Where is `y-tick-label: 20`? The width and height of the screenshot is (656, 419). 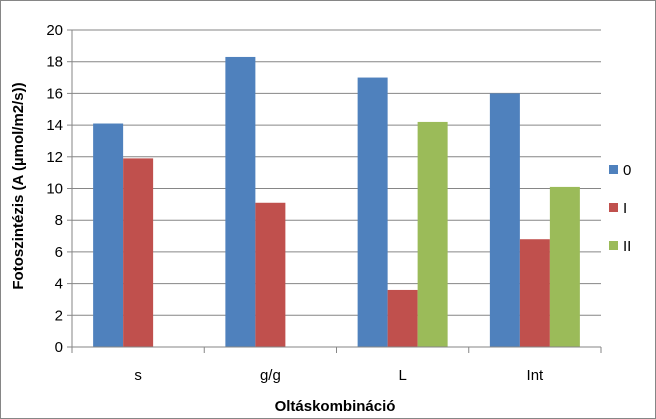 y-tick-label: 20 is located at coordinates (54, 30).